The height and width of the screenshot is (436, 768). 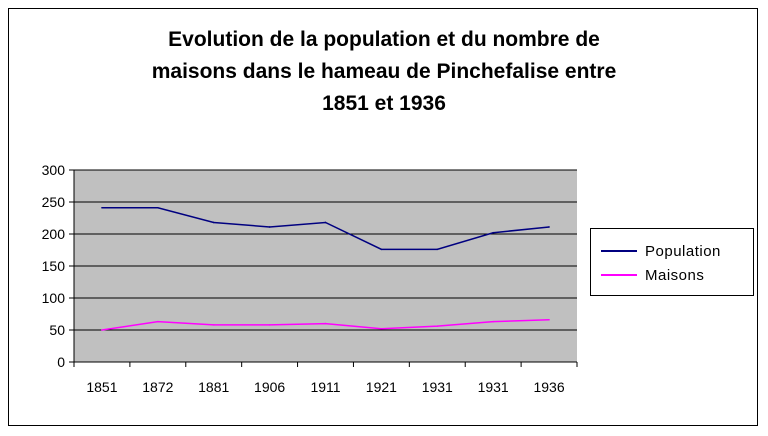 I want to click on y-tick-label-200: 200, so click(x=54, y=234).